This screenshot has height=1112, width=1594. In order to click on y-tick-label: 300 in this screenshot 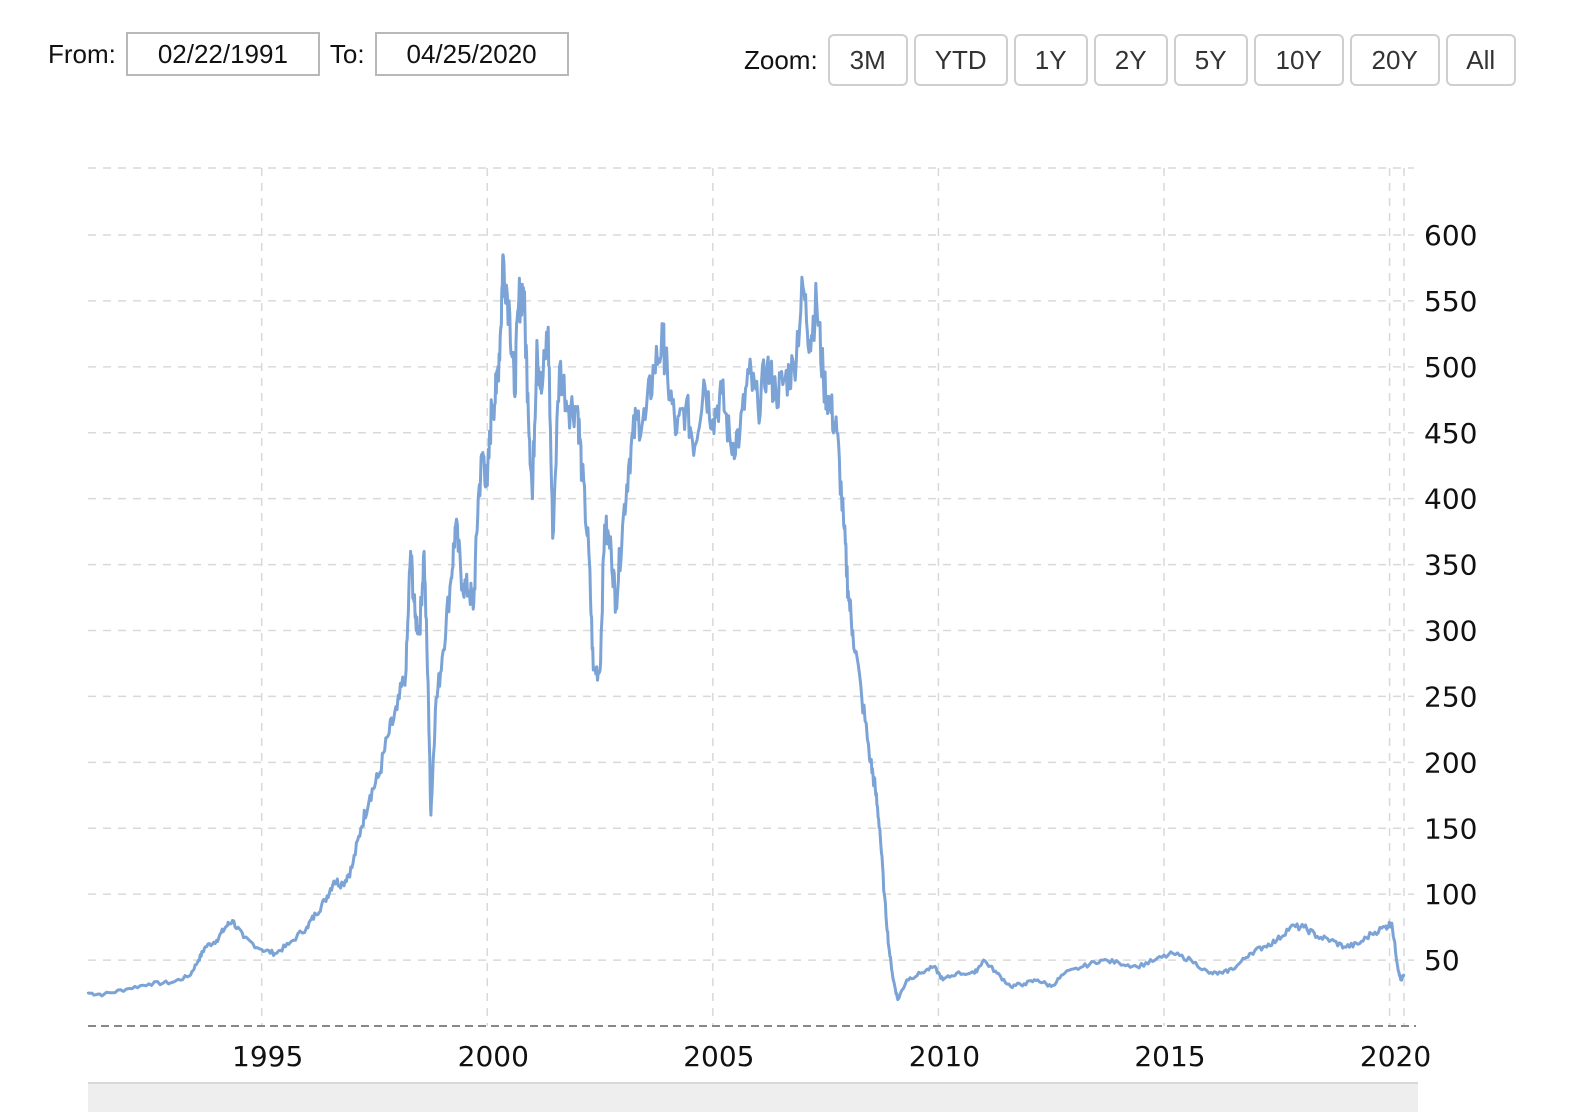, I will do `click(1450, 631)`.